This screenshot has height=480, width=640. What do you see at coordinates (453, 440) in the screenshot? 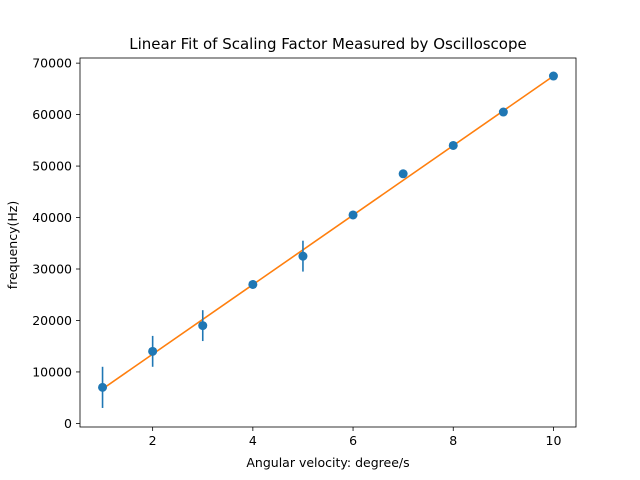
I see `x-tick-label: 8` at bounding box center [453, 440].